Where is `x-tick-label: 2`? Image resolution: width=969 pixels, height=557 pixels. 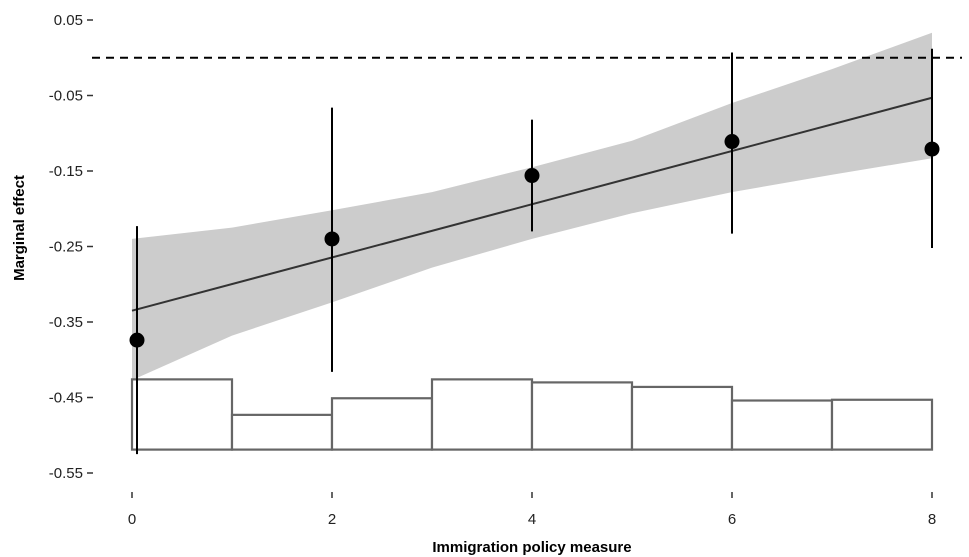
x-tick-label: 2 is located at coordinates (332, 519).